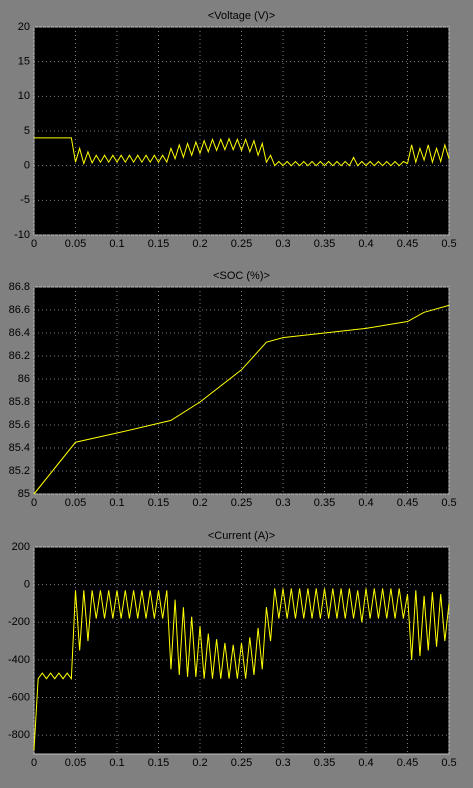 The height and width of the screenshot is (788, 473). Describe the element at coordinates (241, 276) in the screenshot. I see `chart-title: <SOC (%)>` at that location.